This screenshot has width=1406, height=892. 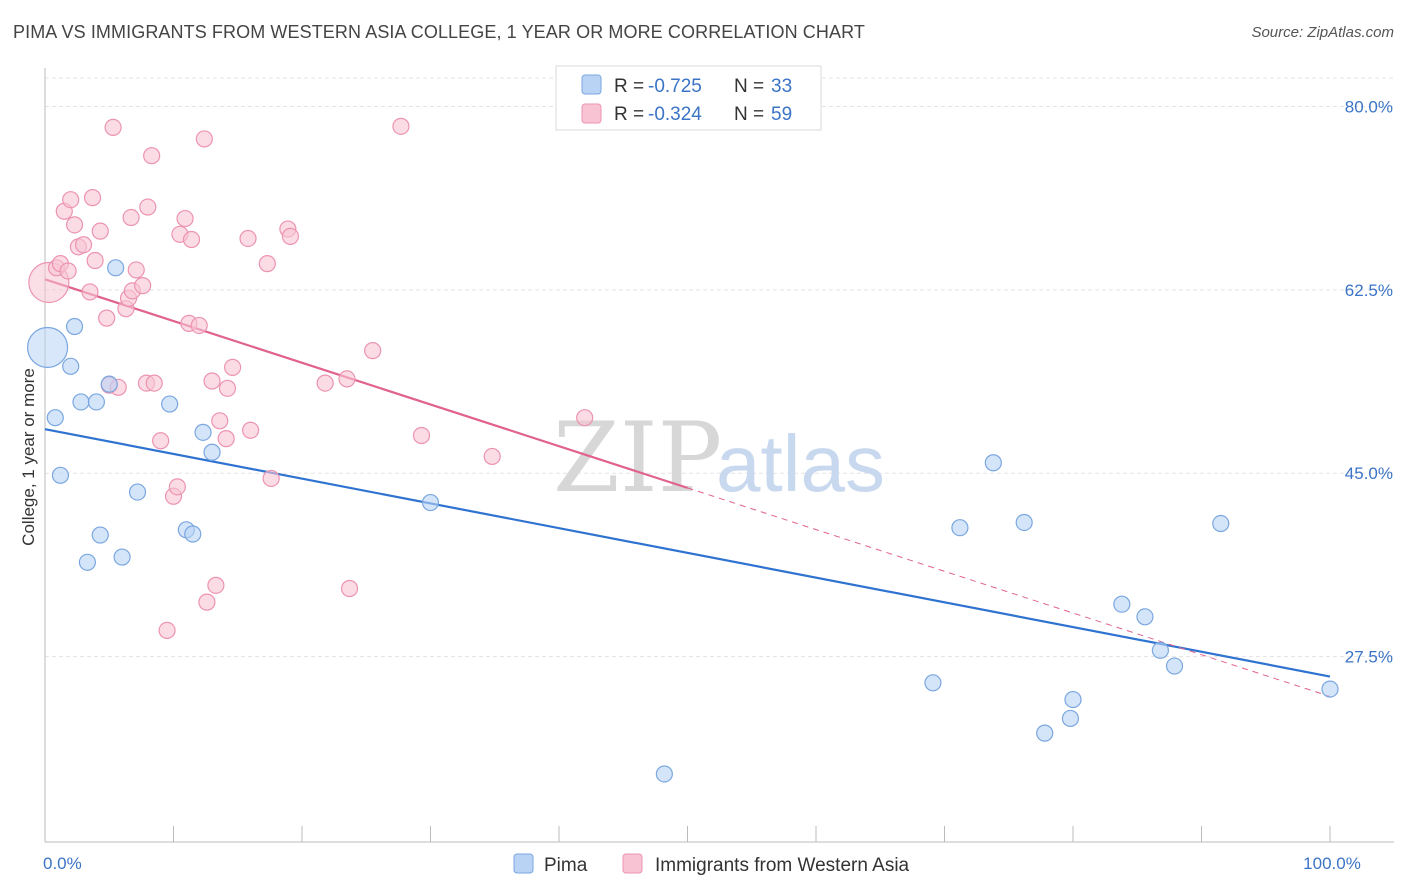 I want to click on bottom-legend-immigrants: Immigrants from Western Asia, so click(x=782, y=865).